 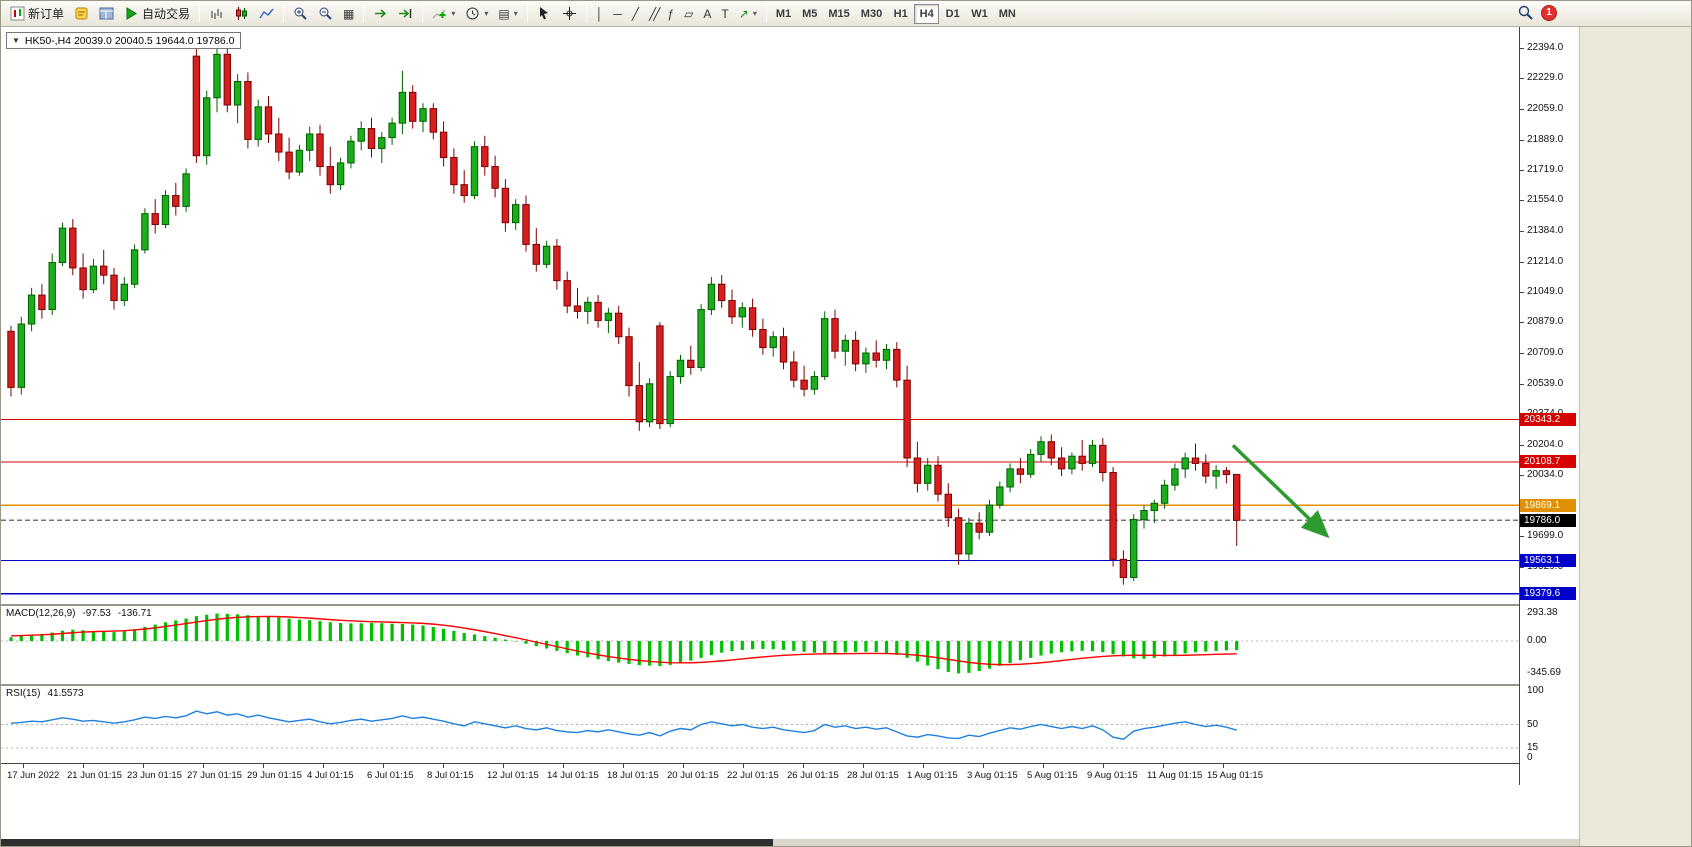 I want to click on channel-button: ╱╱, so click(x=653, y=14).